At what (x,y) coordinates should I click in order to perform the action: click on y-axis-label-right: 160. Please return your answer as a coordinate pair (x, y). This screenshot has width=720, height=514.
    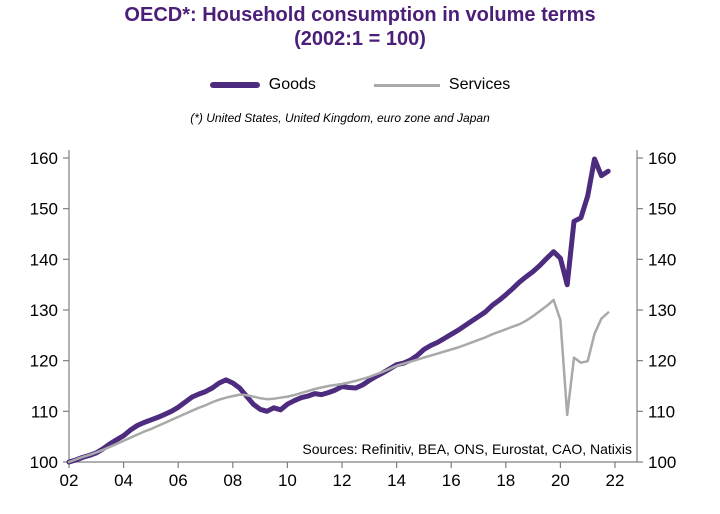
    Looking at the image, I should click on (662, 158).